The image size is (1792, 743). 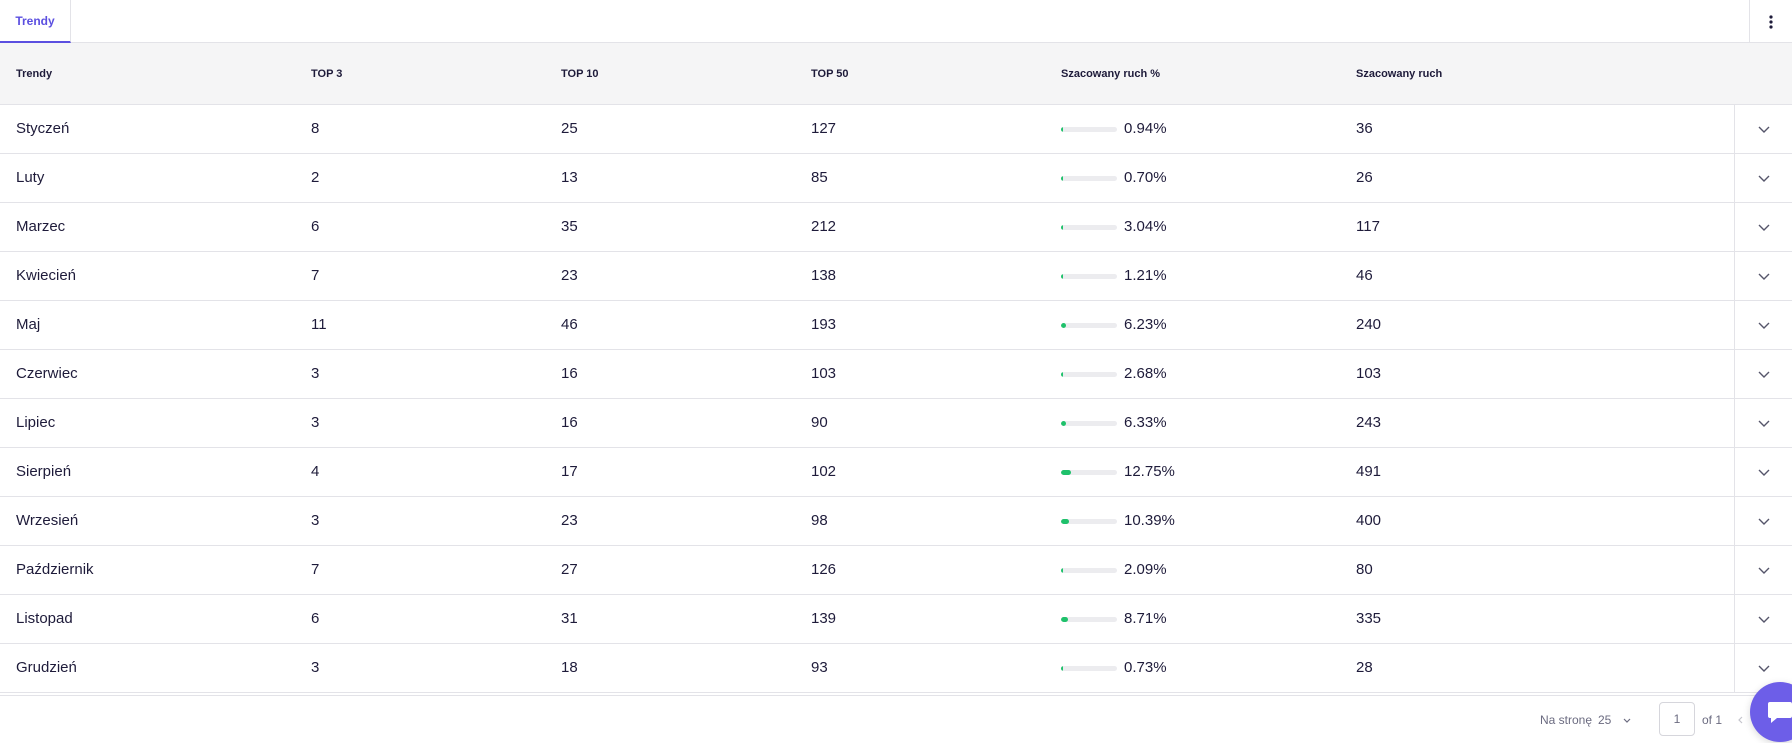 I want to click on chevron-left-icon, so click(x=1740, y=720).